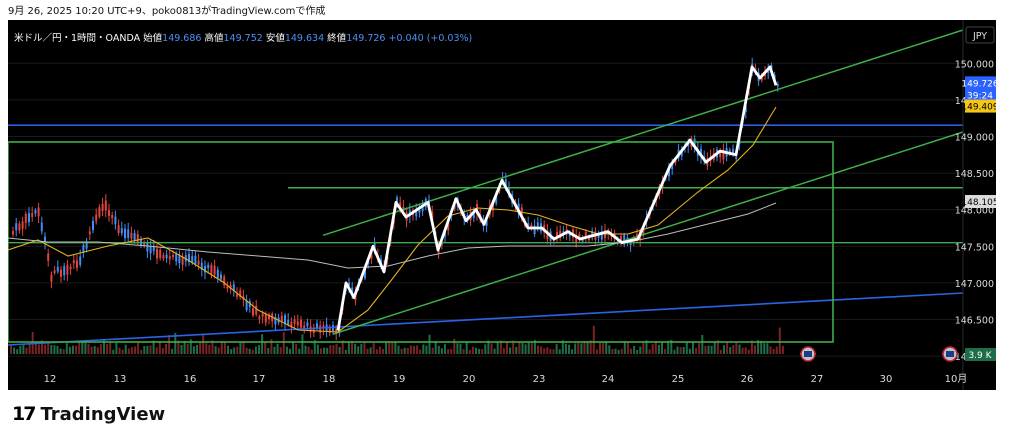 This screenshot has height=441, width=1024. What do you see at coordinates (337, 38) in the screenshot?
I see `close-label: 終値` at bounding box center [337, 38].